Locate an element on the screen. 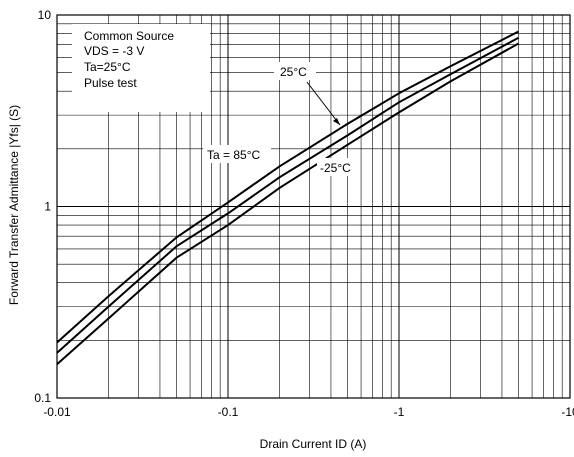 This screenshot has width=574, height=457. leader-arrow-25c is located at coordinates (336, 121).